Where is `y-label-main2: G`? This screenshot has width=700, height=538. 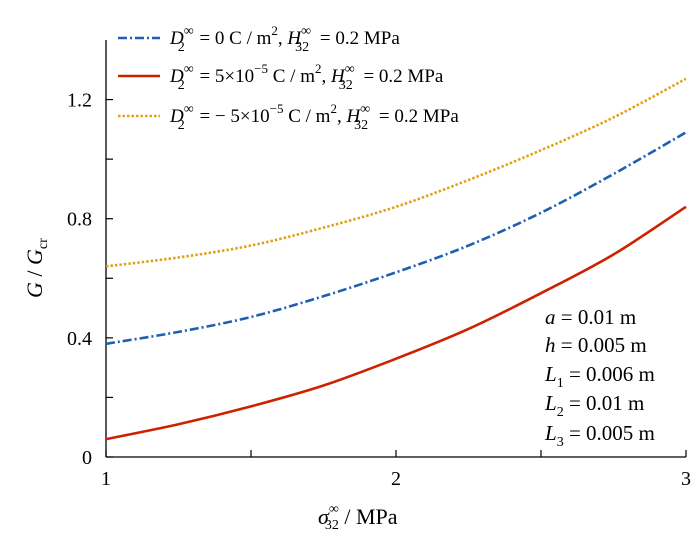
y-label-main2: G is located at coordinates (34, 257).